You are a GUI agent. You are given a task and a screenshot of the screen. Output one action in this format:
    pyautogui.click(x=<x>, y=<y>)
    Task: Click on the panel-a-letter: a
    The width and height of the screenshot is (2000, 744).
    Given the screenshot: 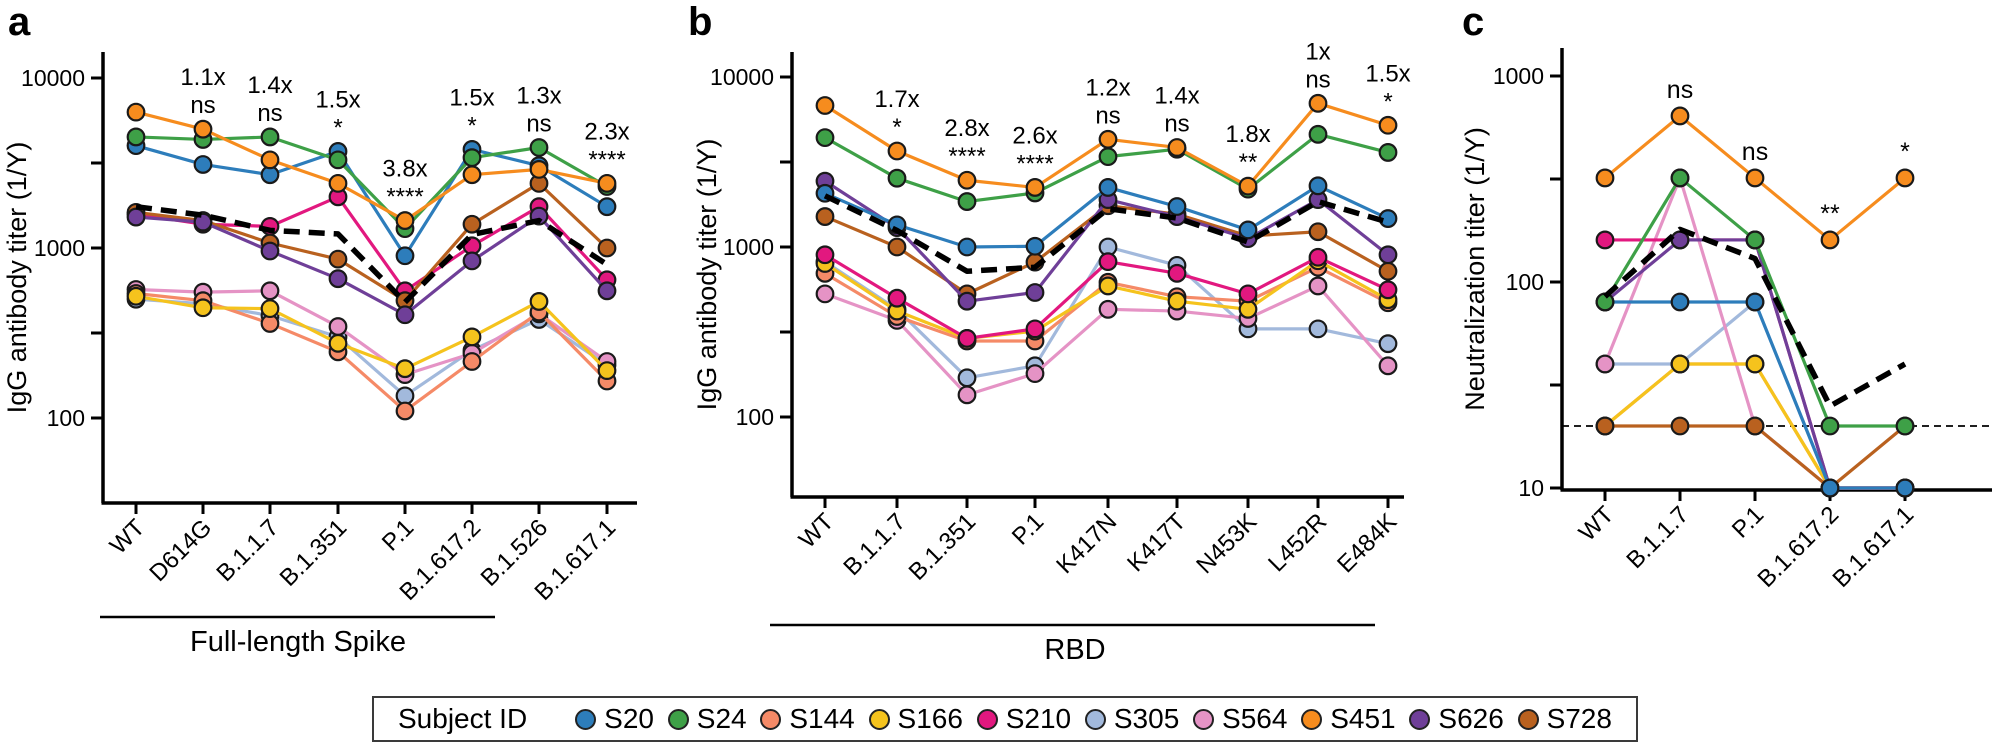 What is the action you would take?
    pyautogui.click(x=19, y=22)
    